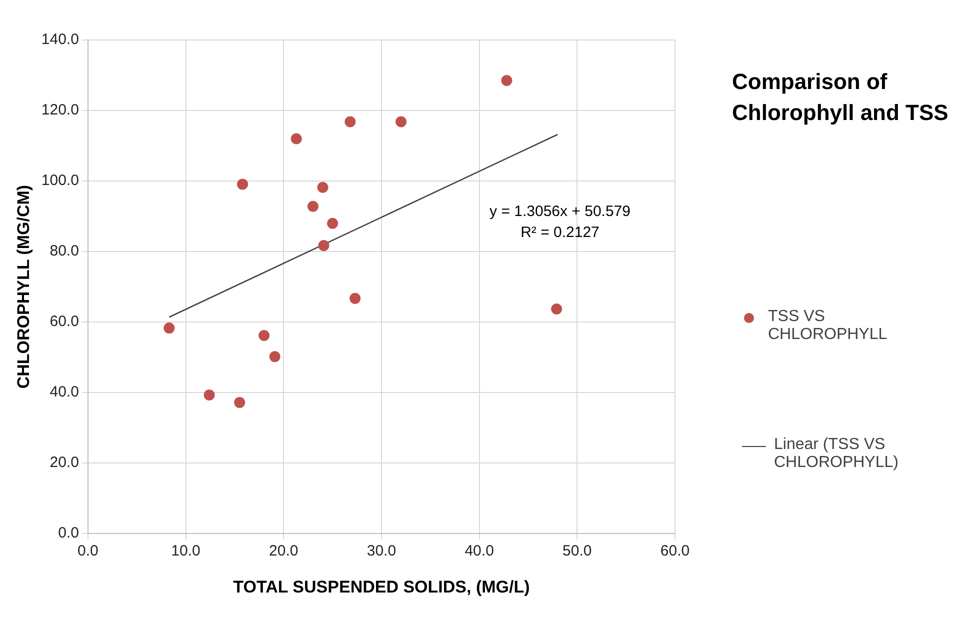 This screenshot has width=969, height=632. I want to click on x-axis-title: TOTAL SUSPENDED SOLIDS, (MG/L), so click(381, 586).